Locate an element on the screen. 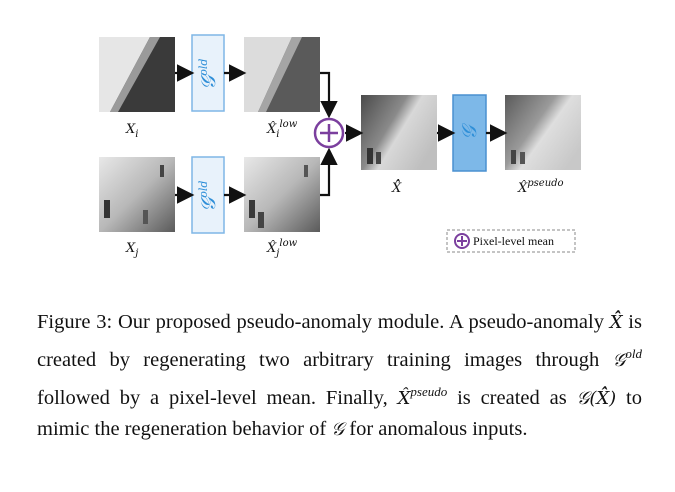  g-block: 𝒢 is located at coordinates (469, 133).